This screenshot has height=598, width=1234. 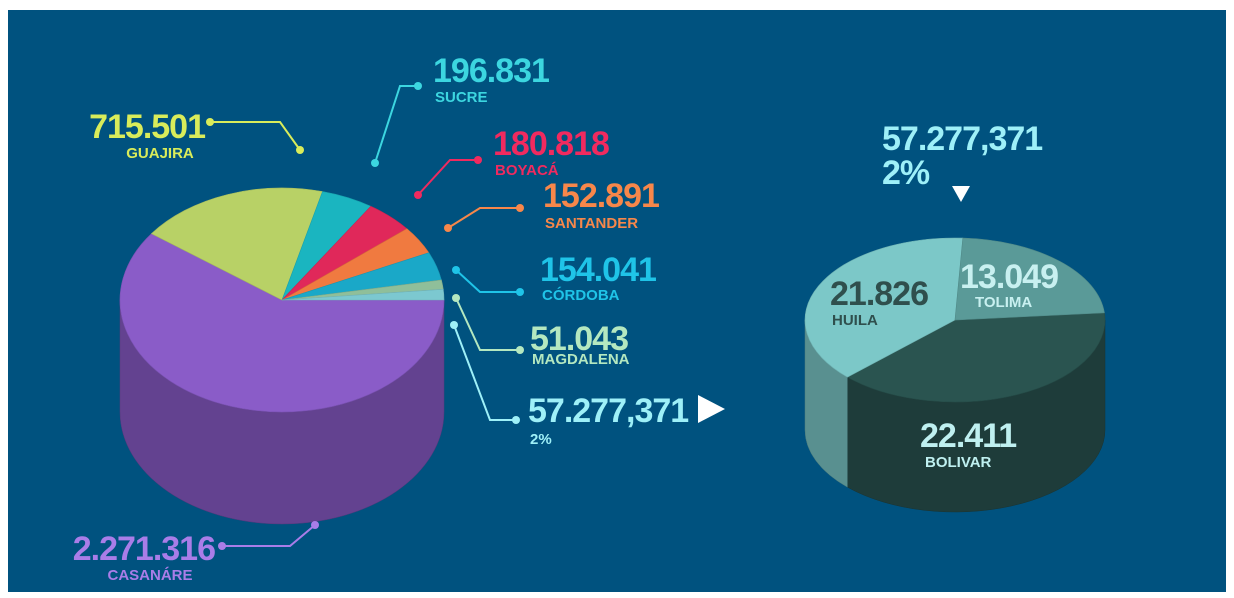 What do you see at coordinates (1003, 302) in the screenshot?
I see `category-label: TOLIMA` at bounding box center [1003, 302].